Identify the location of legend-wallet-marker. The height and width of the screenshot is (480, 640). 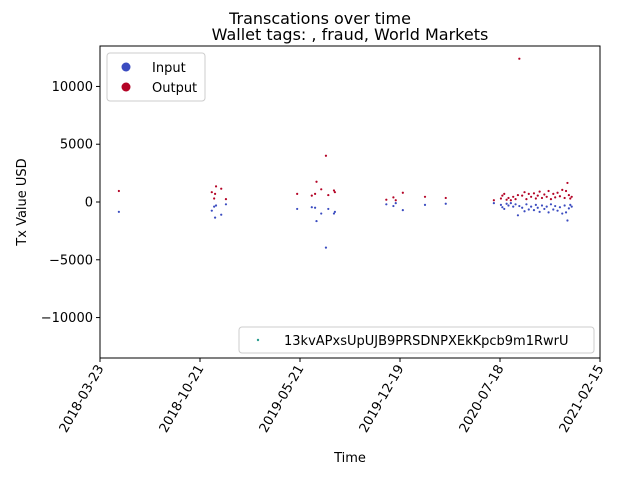
(258, 340).